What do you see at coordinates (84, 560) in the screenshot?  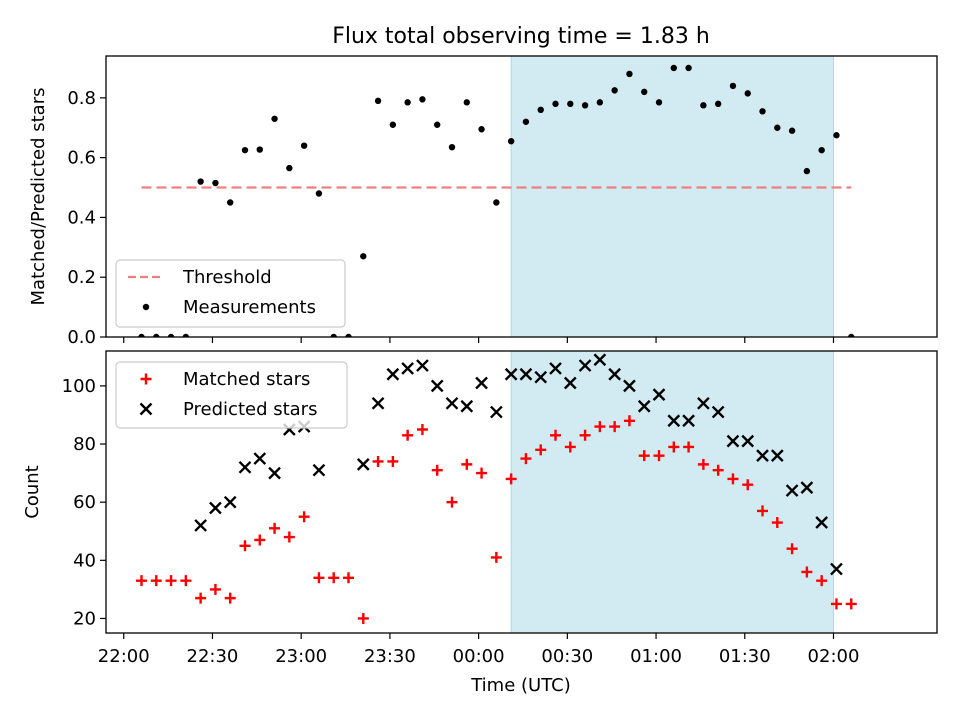 I see `bottom-y-tick-label: 40` at bounding box center [84, 560].